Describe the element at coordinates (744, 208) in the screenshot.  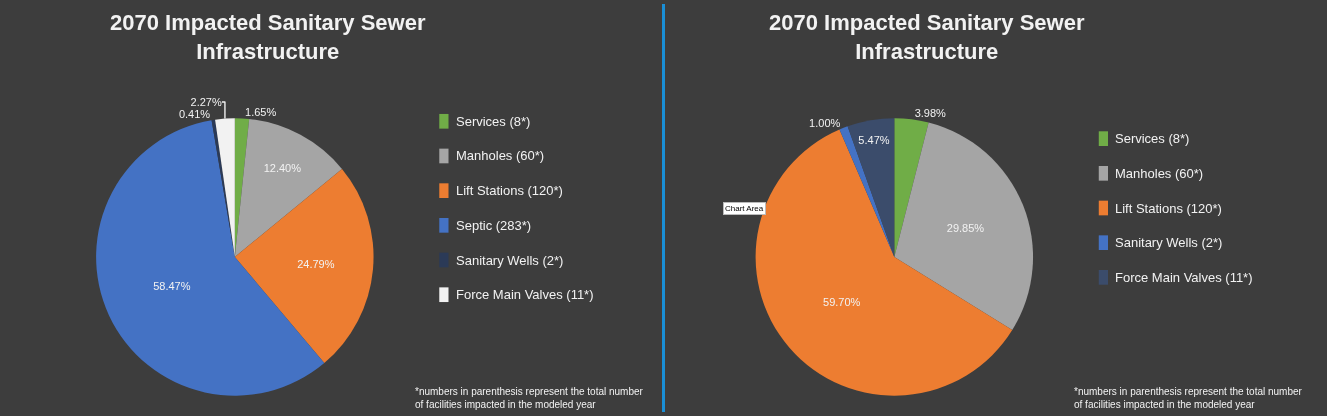
I see `text: Chart Area` at that location.